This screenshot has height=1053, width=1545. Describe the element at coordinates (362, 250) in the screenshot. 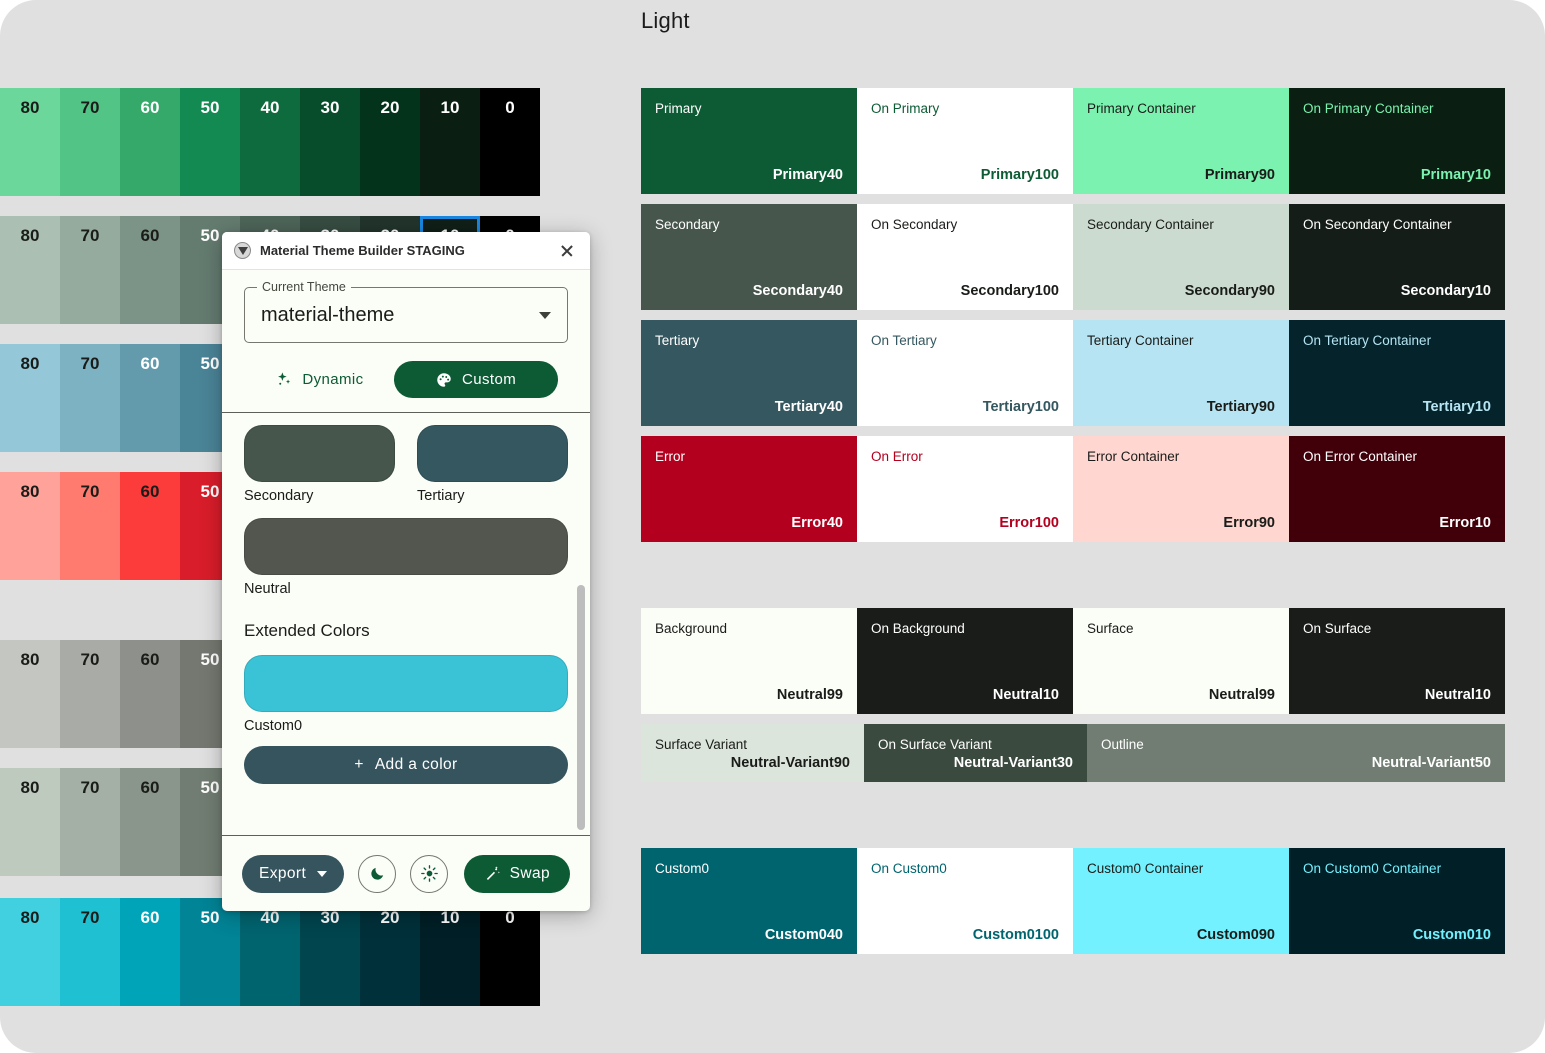

I see `dialog-title: Material Theme Builder STAGING` at that location.